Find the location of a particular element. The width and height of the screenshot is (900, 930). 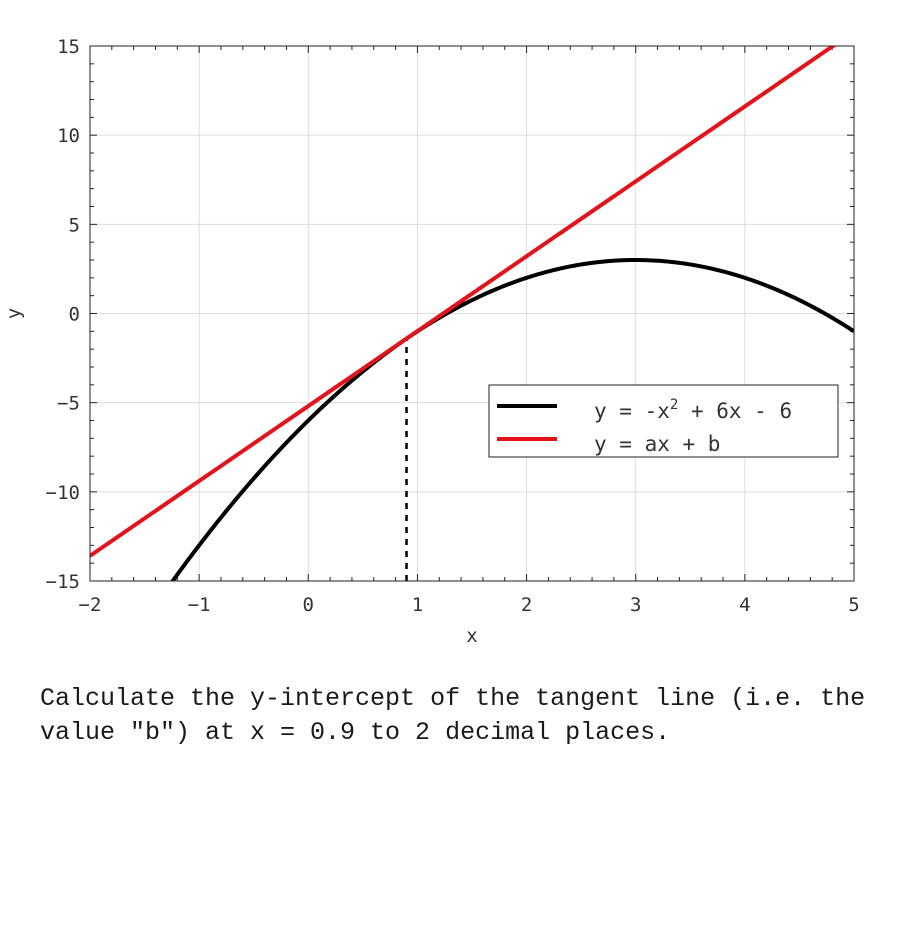

x-tick-label: 3 is located at coordinates (635, 605).